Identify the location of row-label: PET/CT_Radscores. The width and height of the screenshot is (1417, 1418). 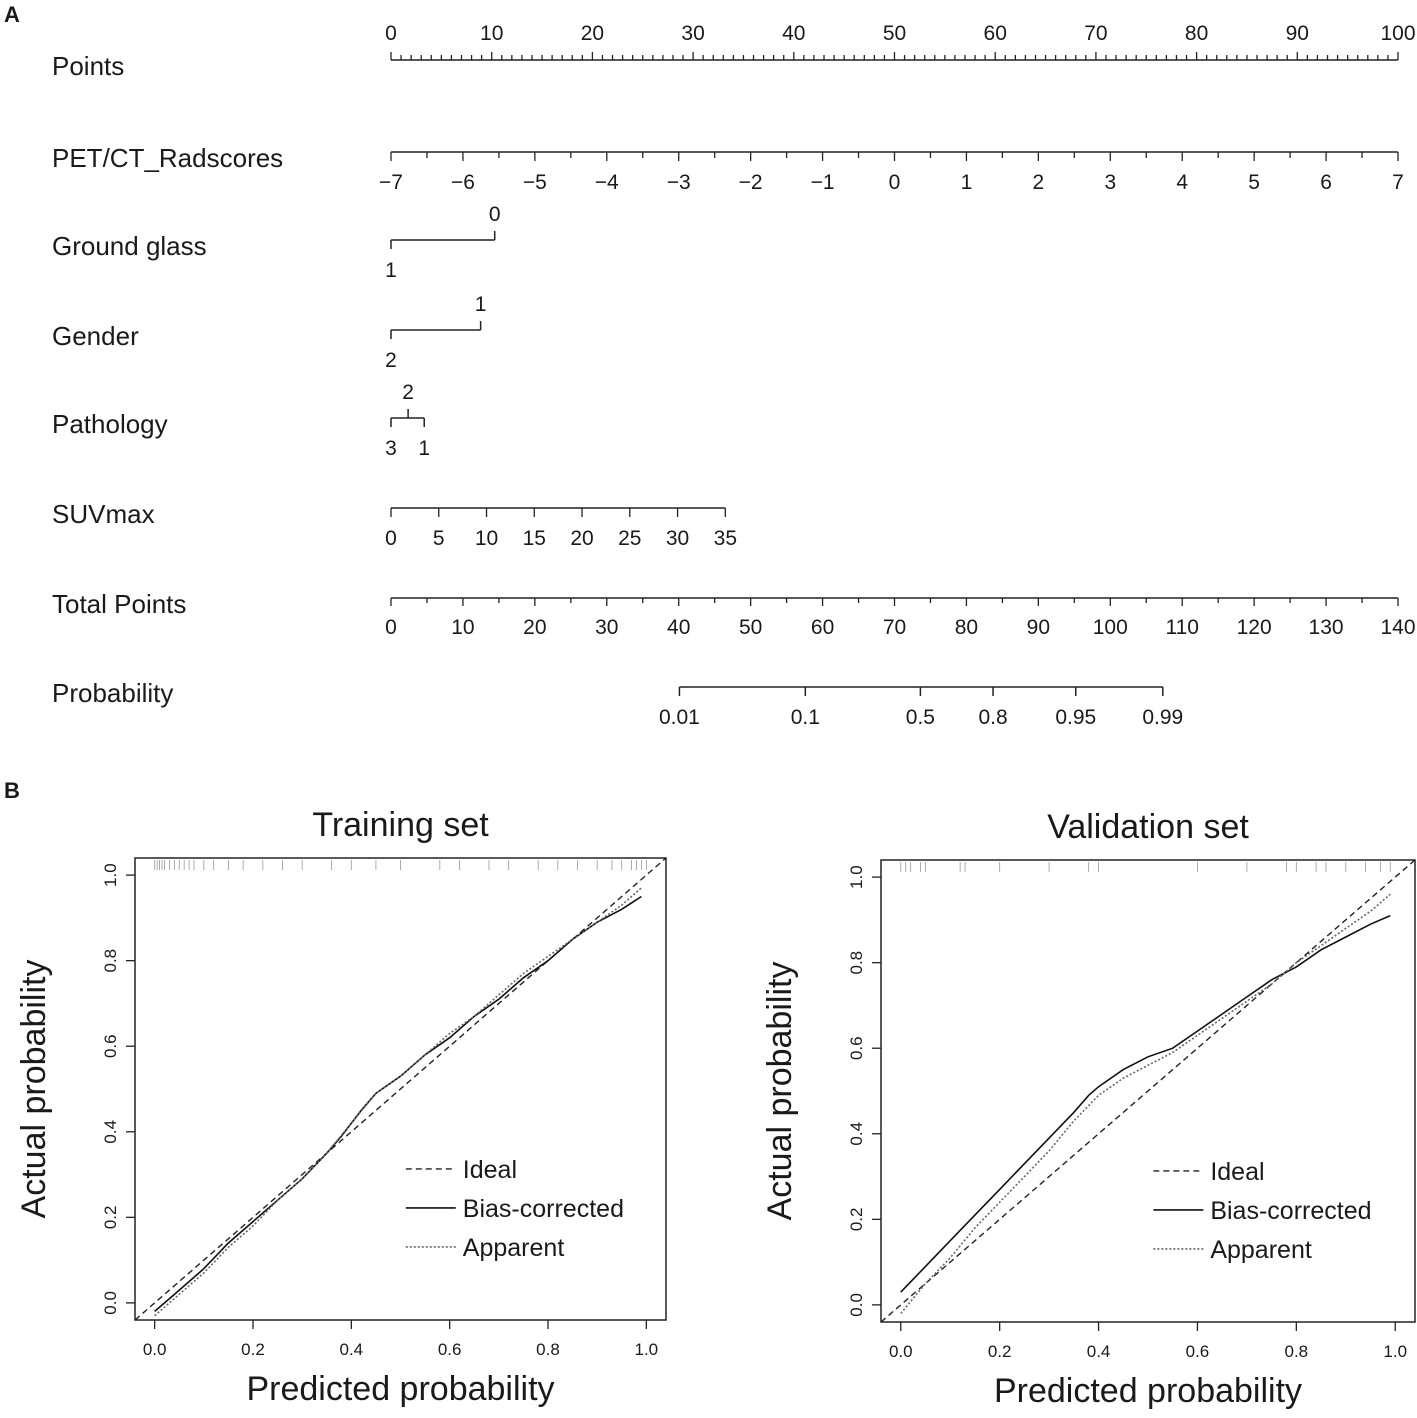
(167, 158).